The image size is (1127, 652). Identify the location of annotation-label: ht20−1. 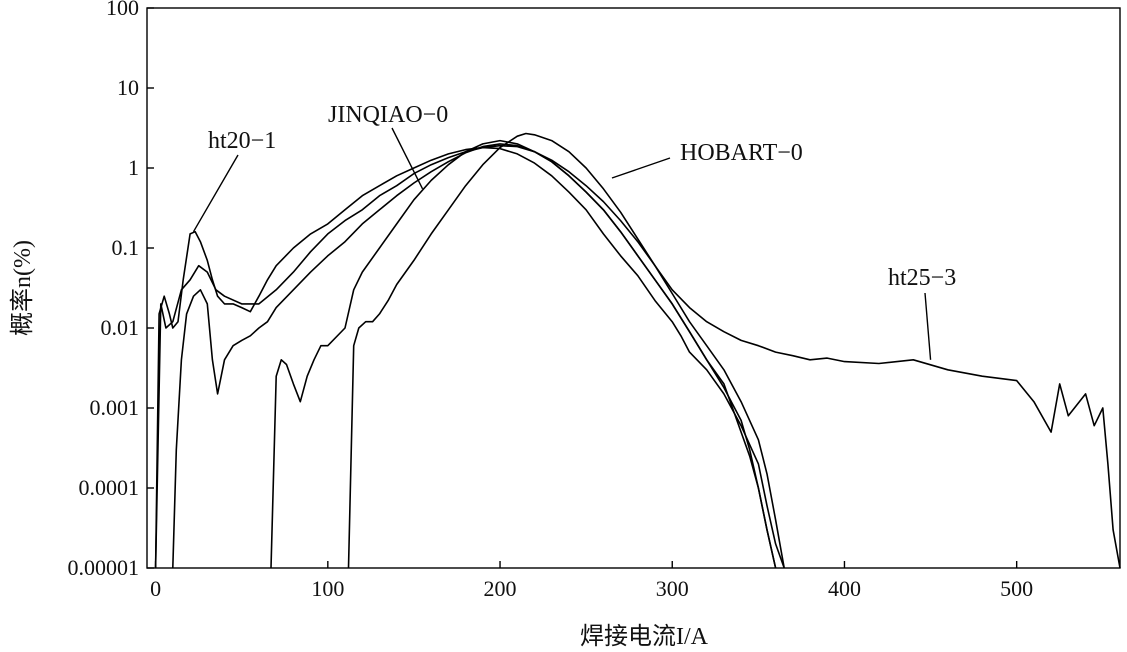
(242, 141).